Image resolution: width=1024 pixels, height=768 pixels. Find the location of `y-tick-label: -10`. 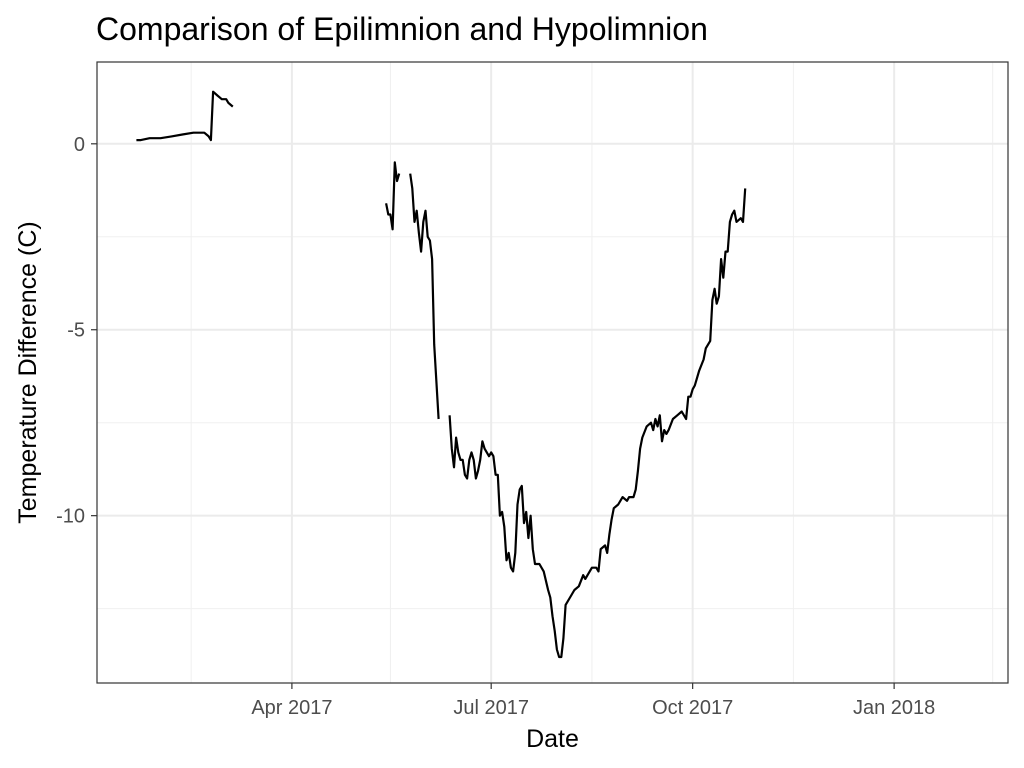

y-tick-label: -10 is located at coordinates (70, 517).